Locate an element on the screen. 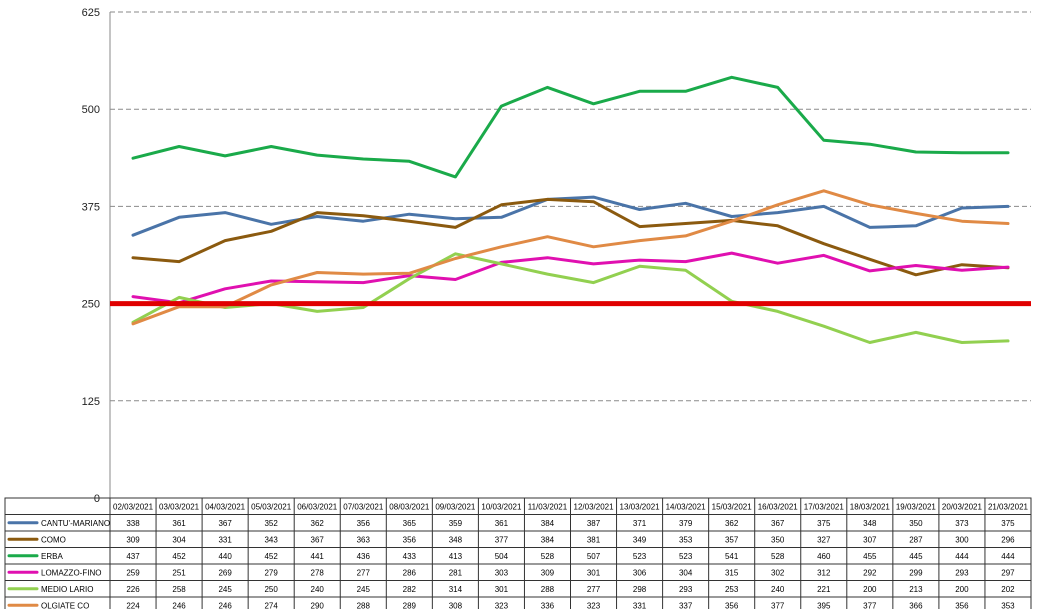  data-label: 353 is located at coordinates (686, 539).